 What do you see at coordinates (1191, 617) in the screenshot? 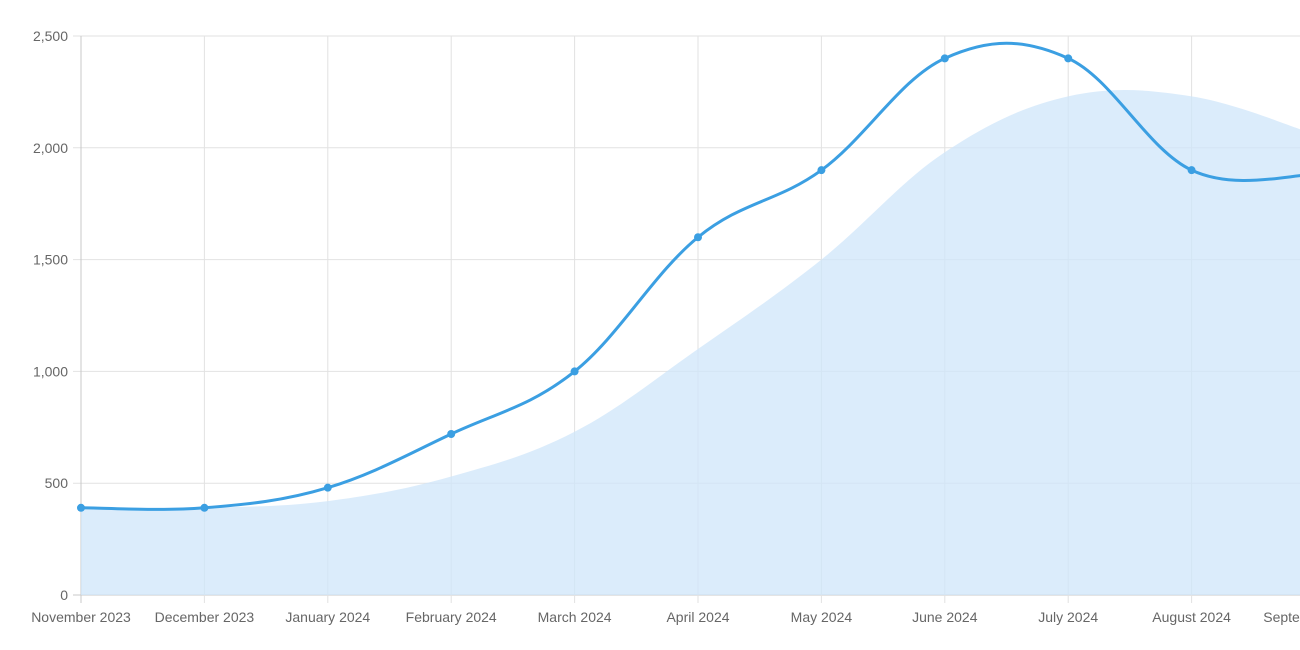
I see `x-tick-label: August 2024` at bounding box center [1191, 617].